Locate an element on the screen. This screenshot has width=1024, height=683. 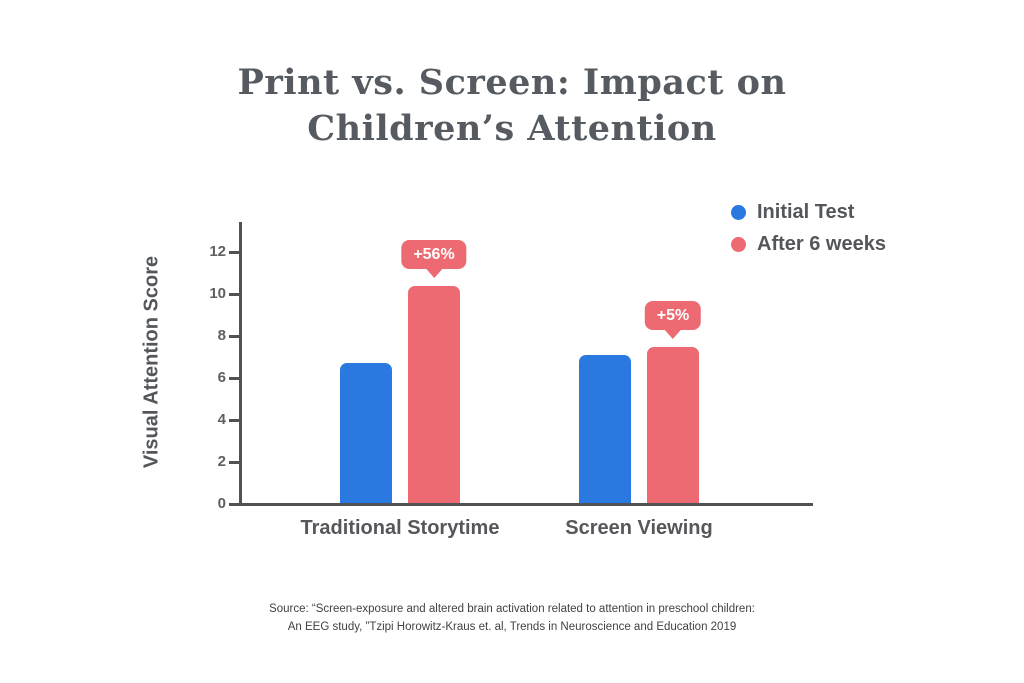
y-tick-label-12: 12 is located at coordinates (217, 251).